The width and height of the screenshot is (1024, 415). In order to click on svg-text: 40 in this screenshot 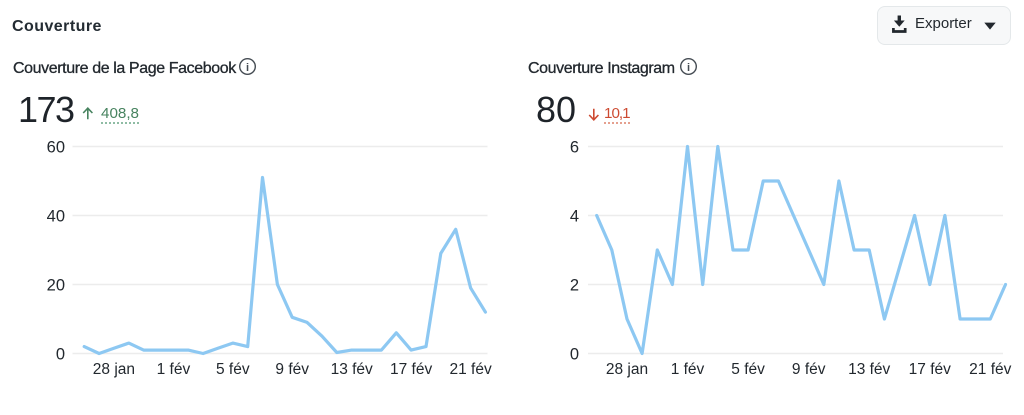, I will do `click(56, 217)`.